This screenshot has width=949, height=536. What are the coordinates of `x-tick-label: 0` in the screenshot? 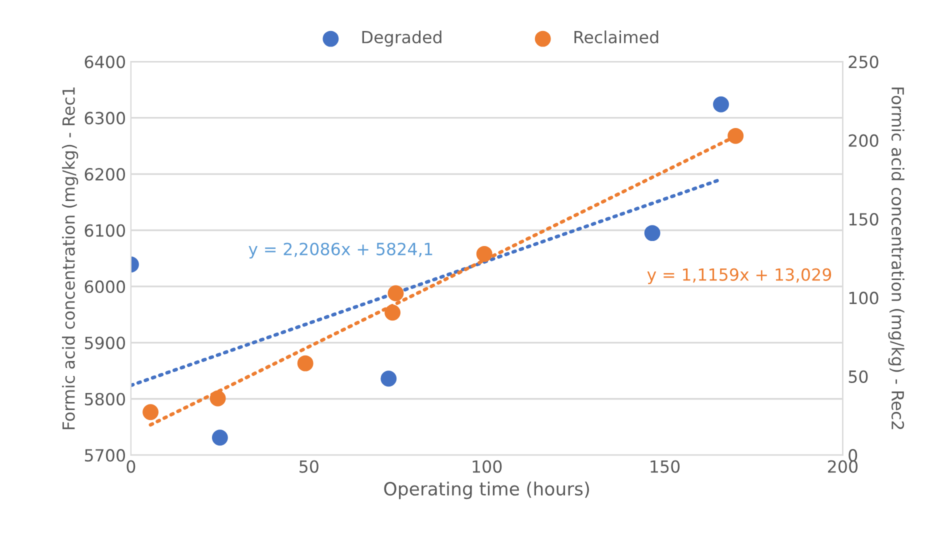 It's located at (131, 466).